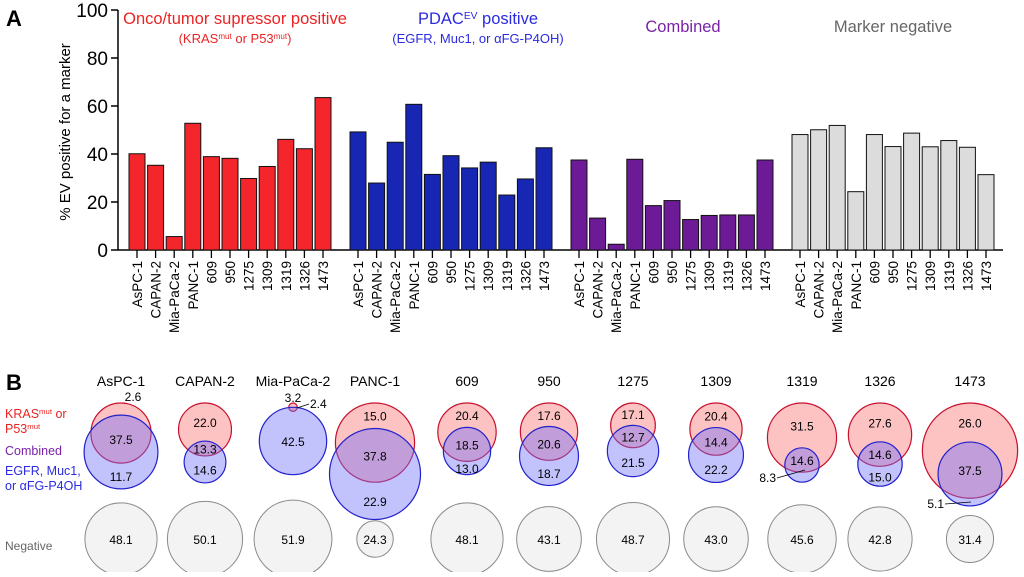  What do you see at coordinates (97, 107) in the screenshot?
I see `y-tick-label: 60` at bounding box center [97, 107].